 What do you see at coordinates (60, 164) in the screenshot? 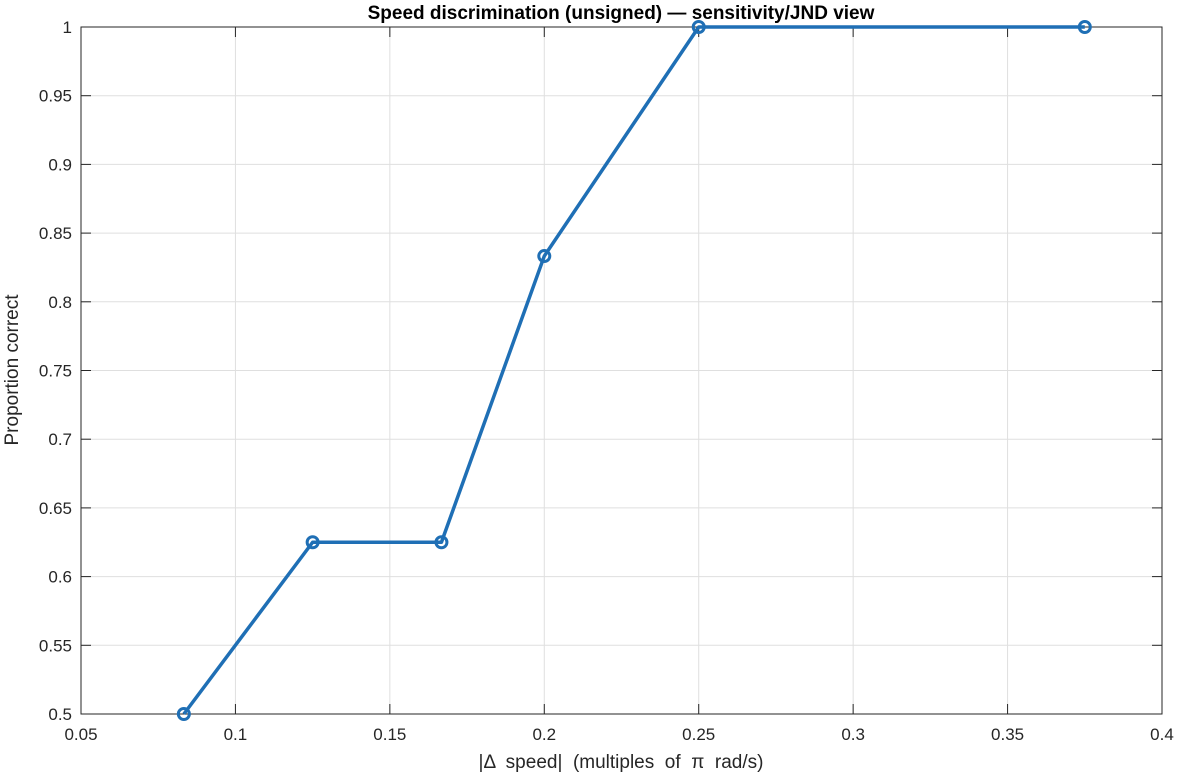
I see `y-tick-label: 0.9` at bounding box center [60, 164].